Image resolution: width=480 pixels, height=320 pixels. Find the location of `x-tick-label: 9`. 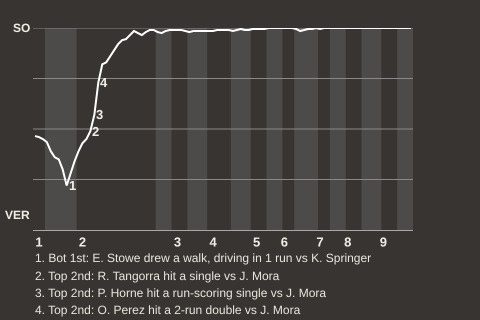

x-tick-label: 9 is located at coordinates (383, 242).